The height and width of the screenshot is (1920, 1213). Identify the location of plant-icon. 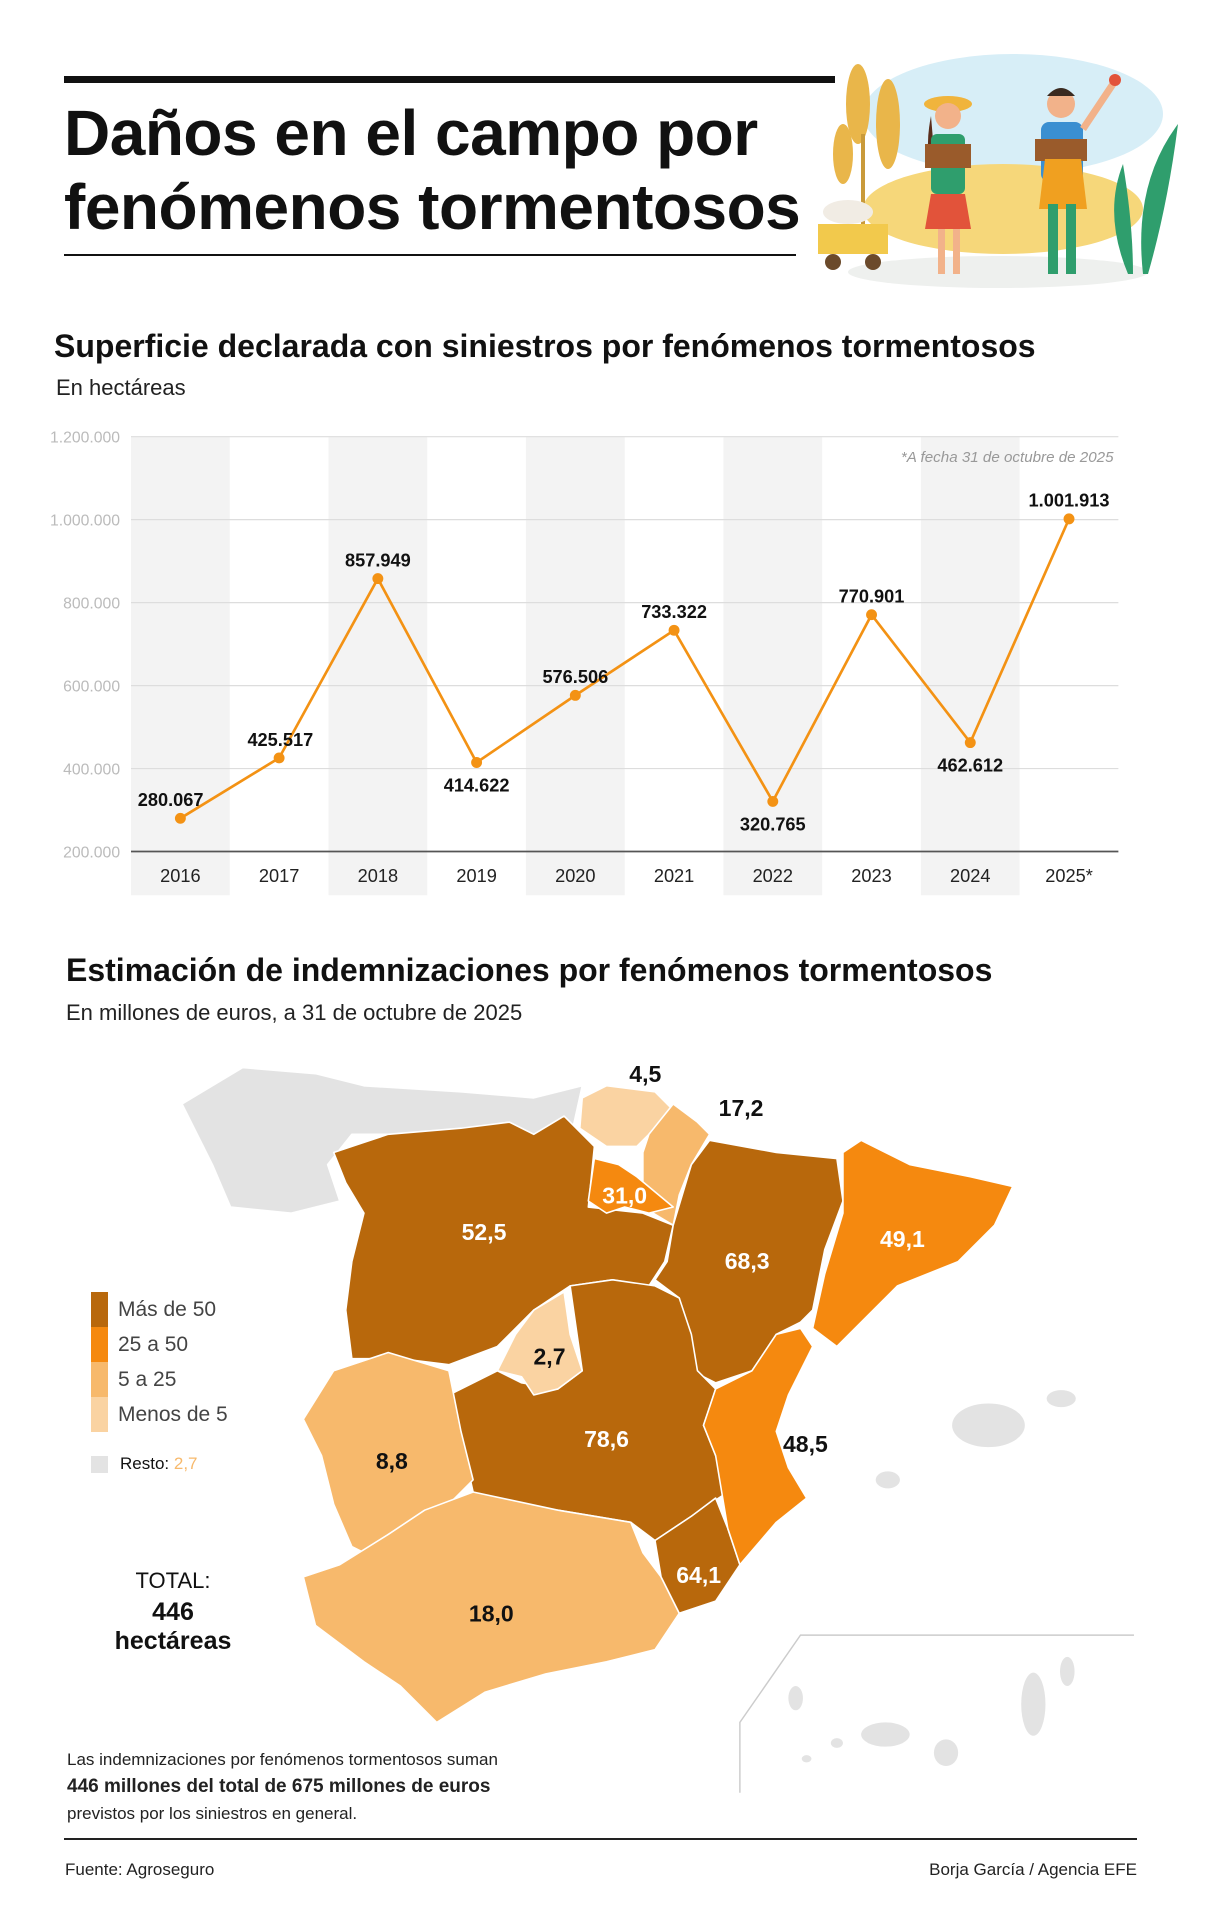
(1146, 199).